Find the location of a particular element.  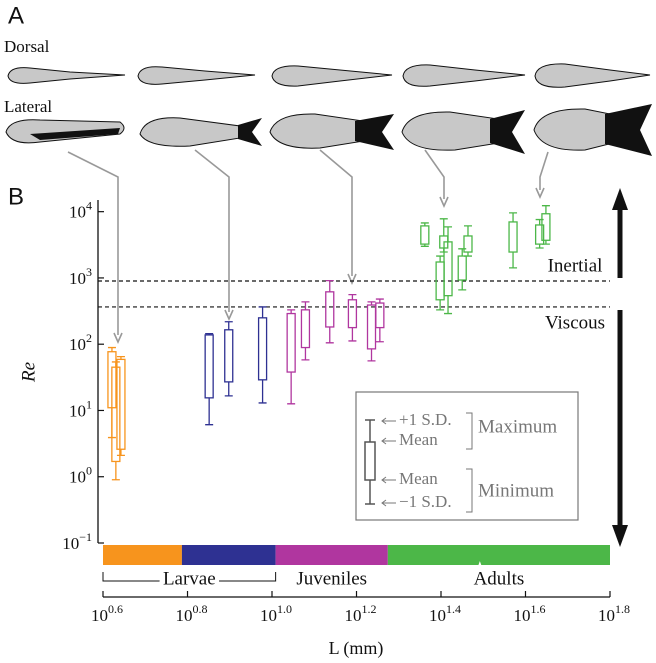

tick-label: 10⁻¹ is located at coordinates (77, 541).